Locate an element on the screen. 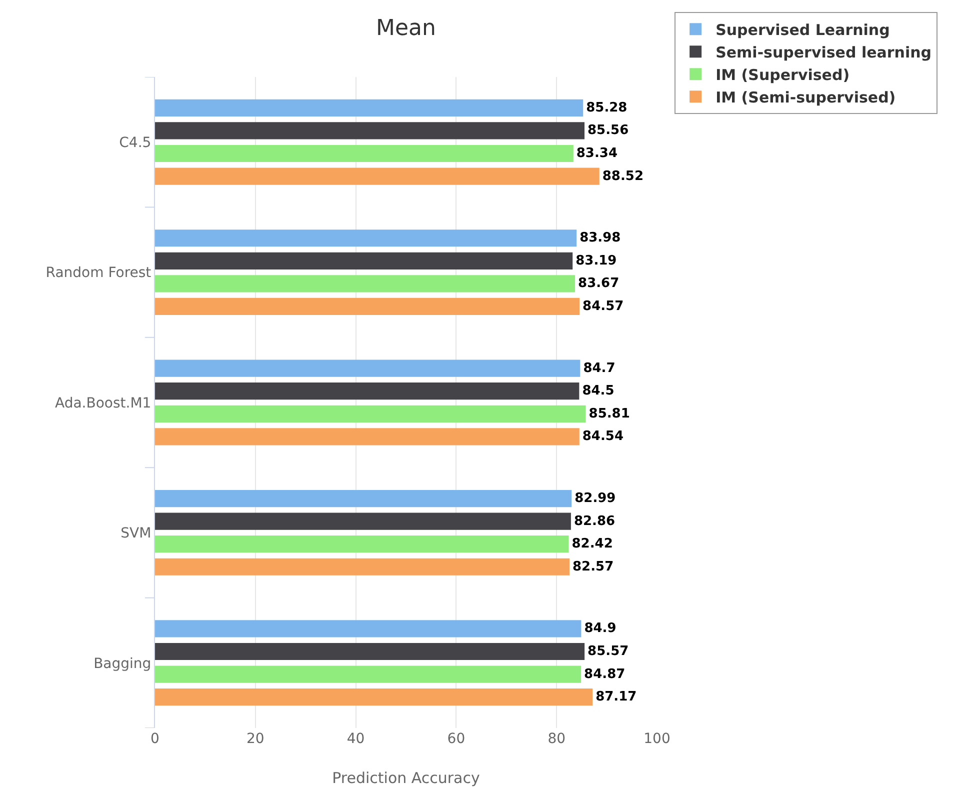  x-tick-label: 40 is located at coordinates (355, 739).